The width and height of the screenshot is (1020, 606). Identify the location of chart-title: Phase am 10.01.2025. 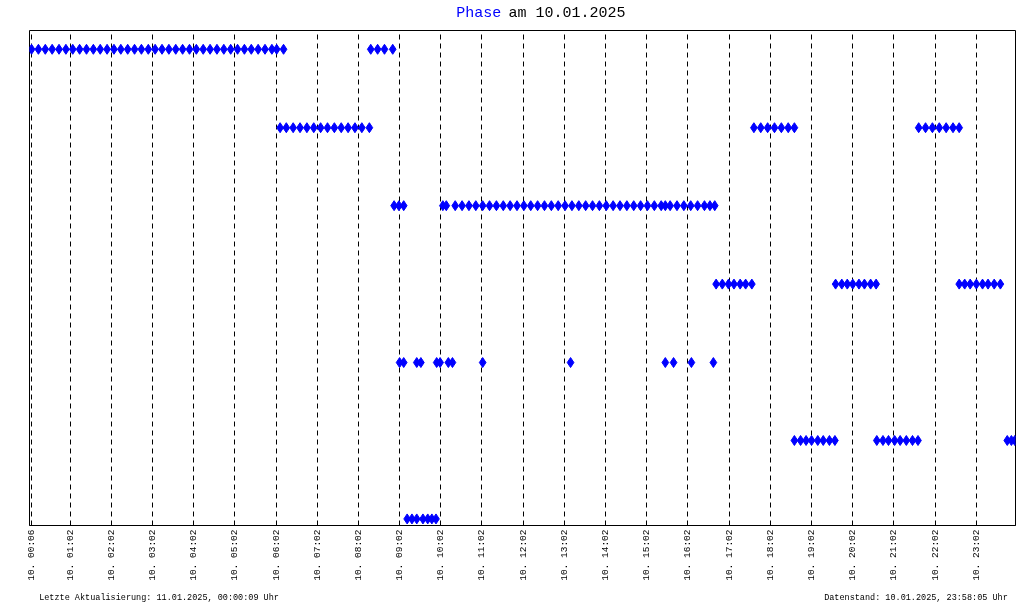
(541, 13).